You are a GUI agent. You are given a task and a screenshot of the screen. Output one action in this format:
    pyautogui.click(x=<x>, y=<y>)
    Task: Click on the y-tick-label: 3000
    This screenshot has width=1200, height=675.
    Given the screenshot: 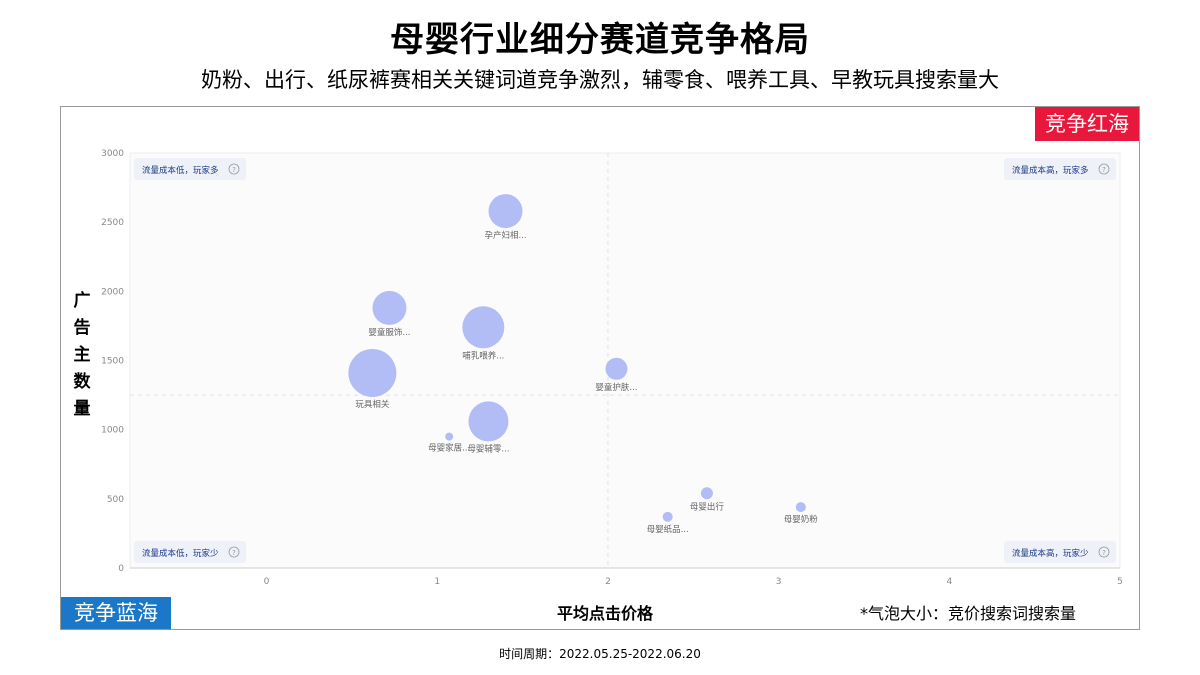 What is the action you would take?
    pyautogui.click(x=112, y=154)
    